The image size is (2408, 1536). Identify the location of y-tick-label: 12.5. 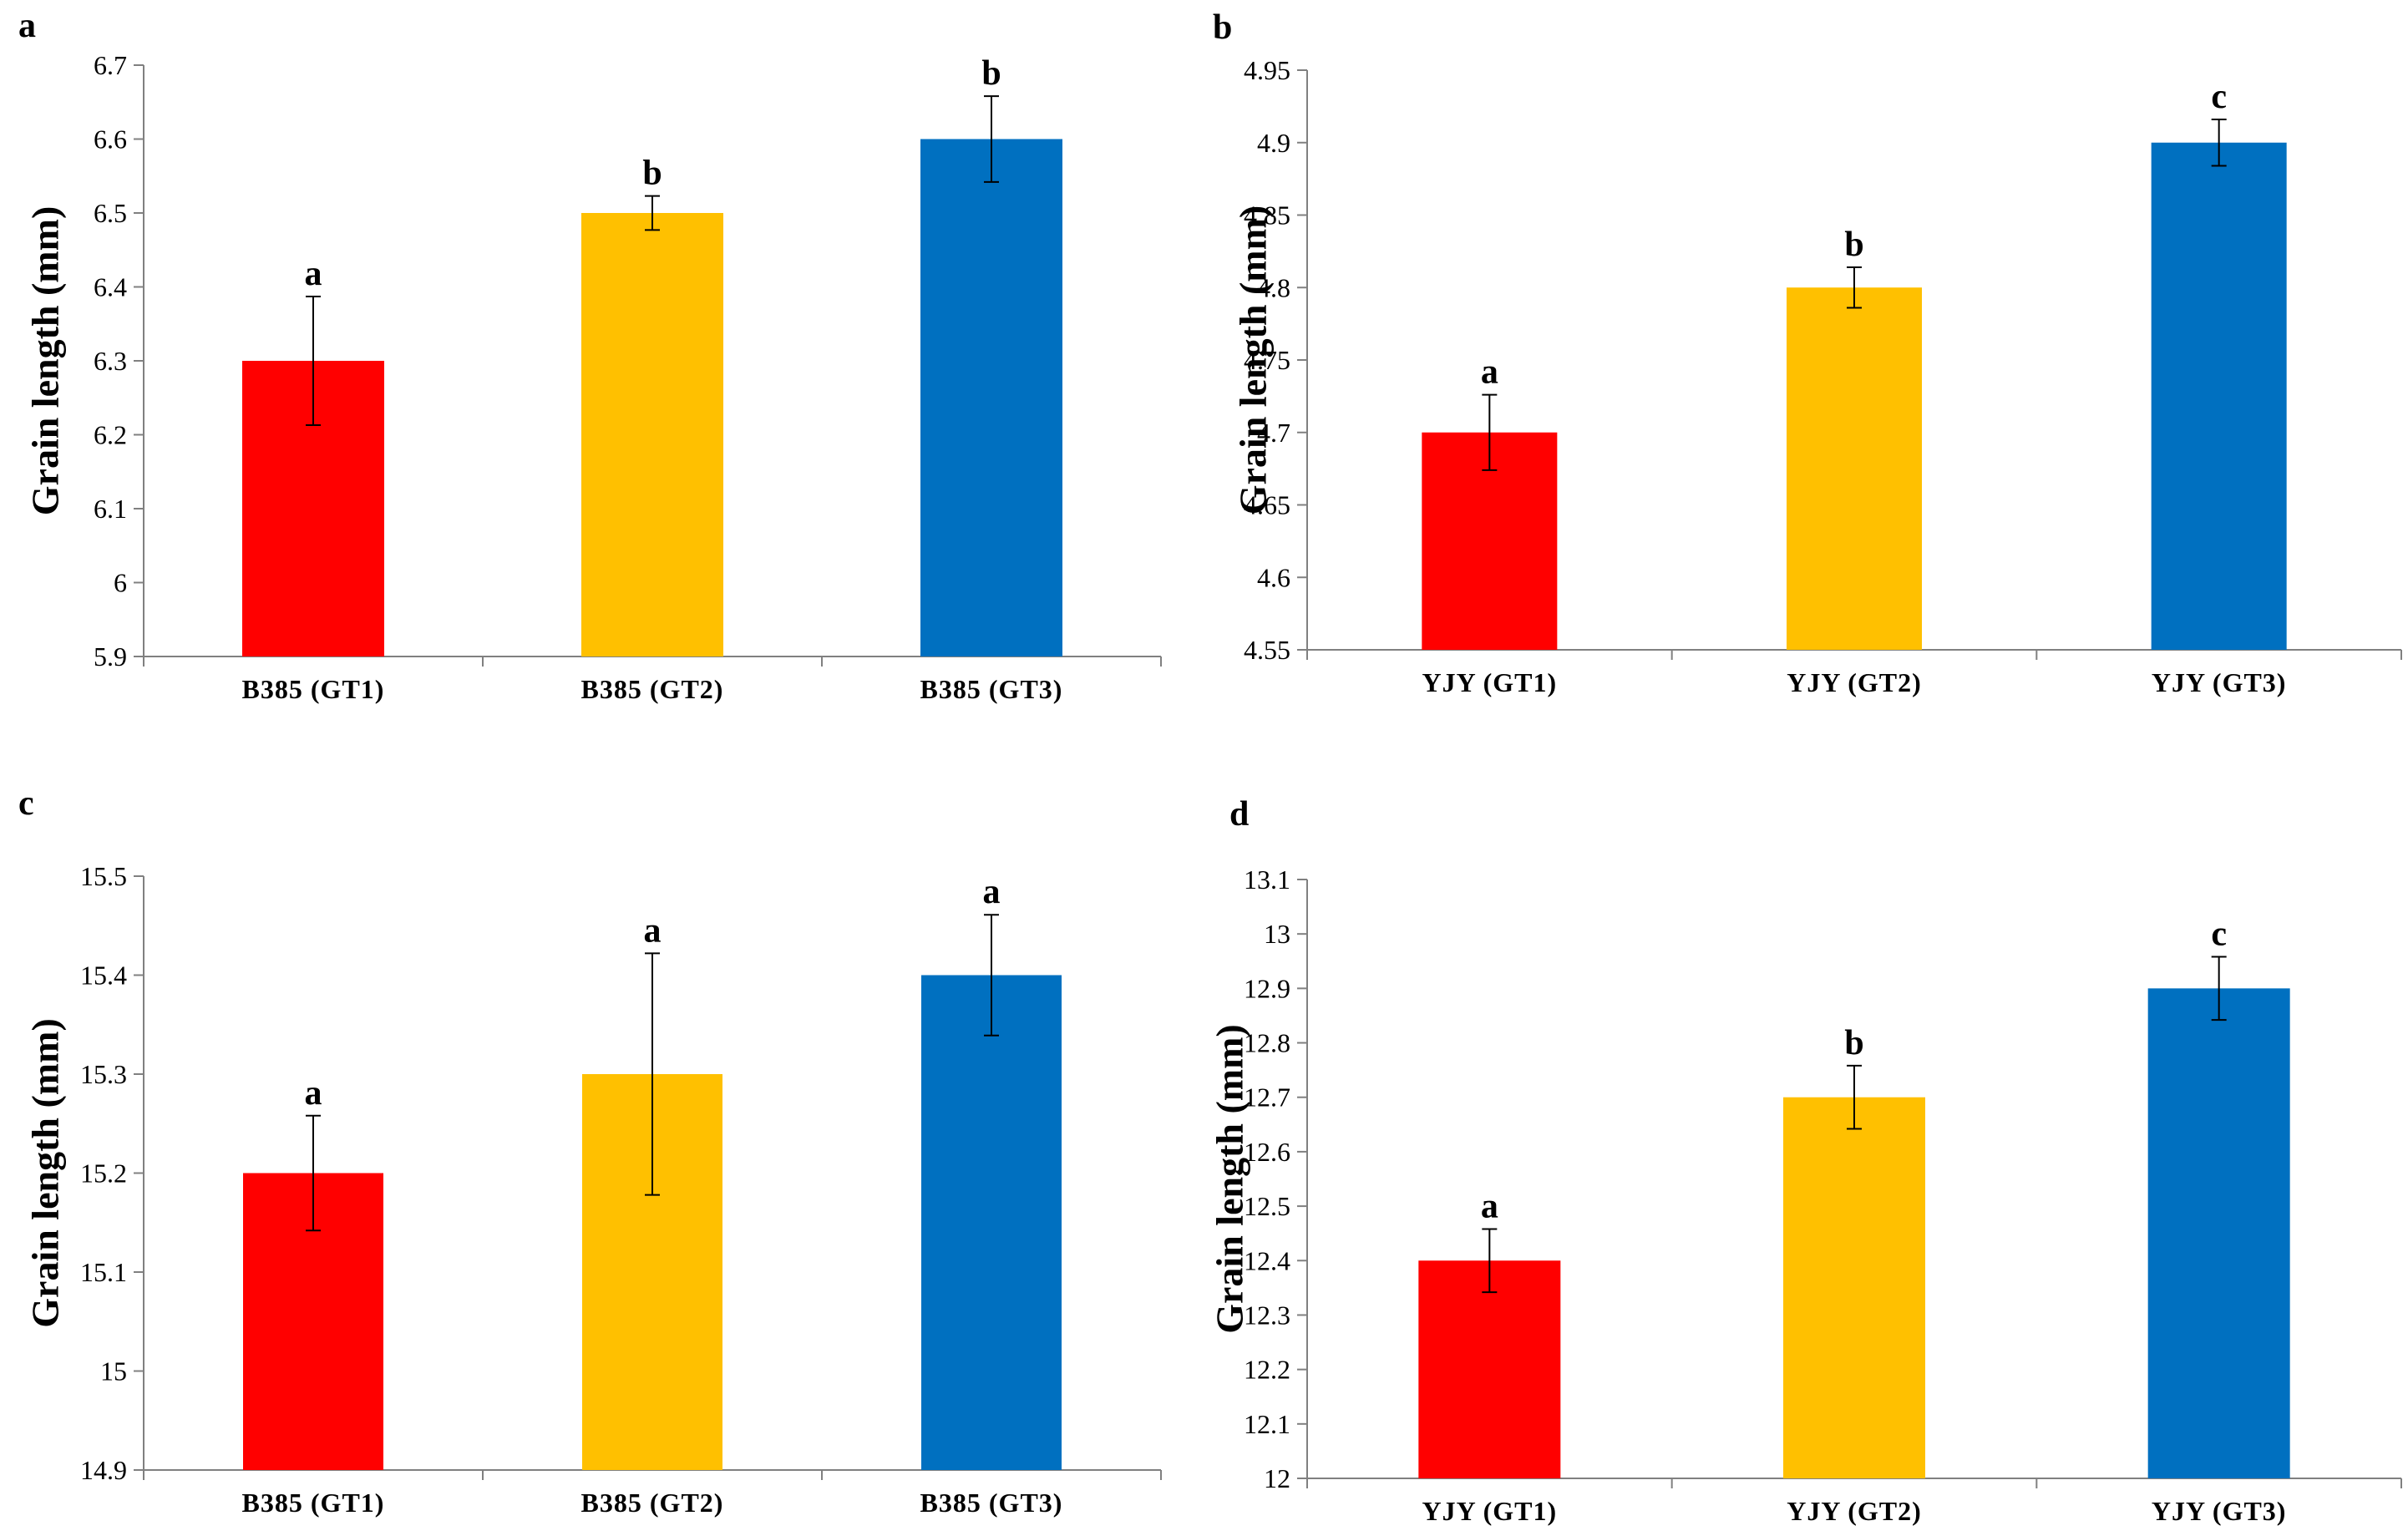
(1267, 1206).